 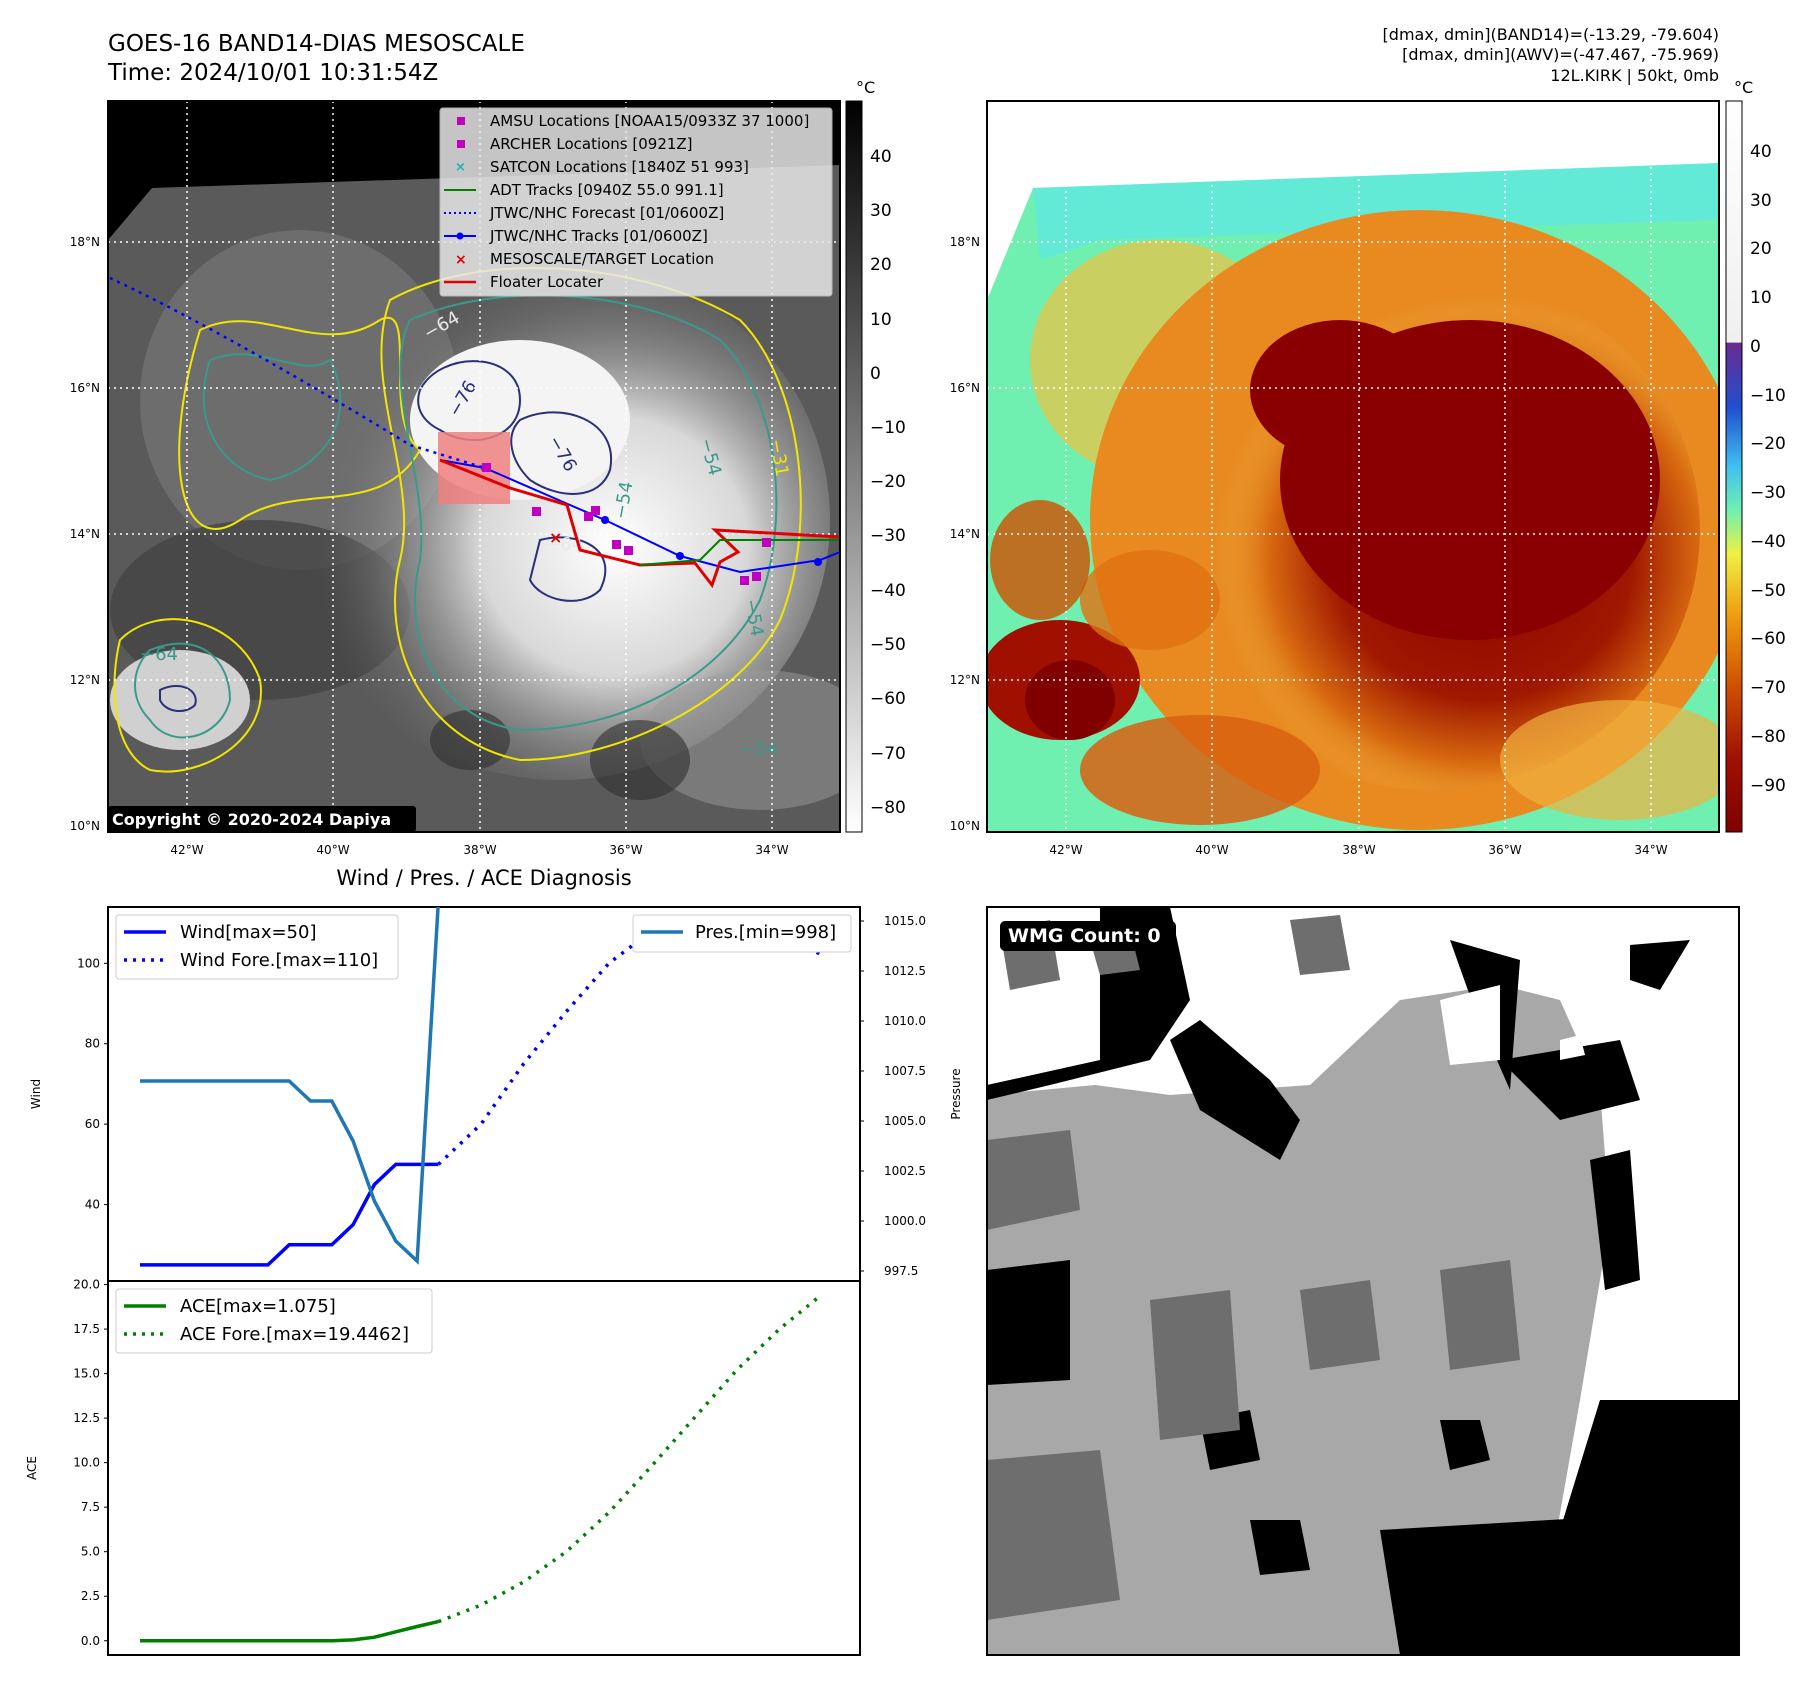 I want to click on pressure-tick-label: 997.5, so click(x=901, y=1271).